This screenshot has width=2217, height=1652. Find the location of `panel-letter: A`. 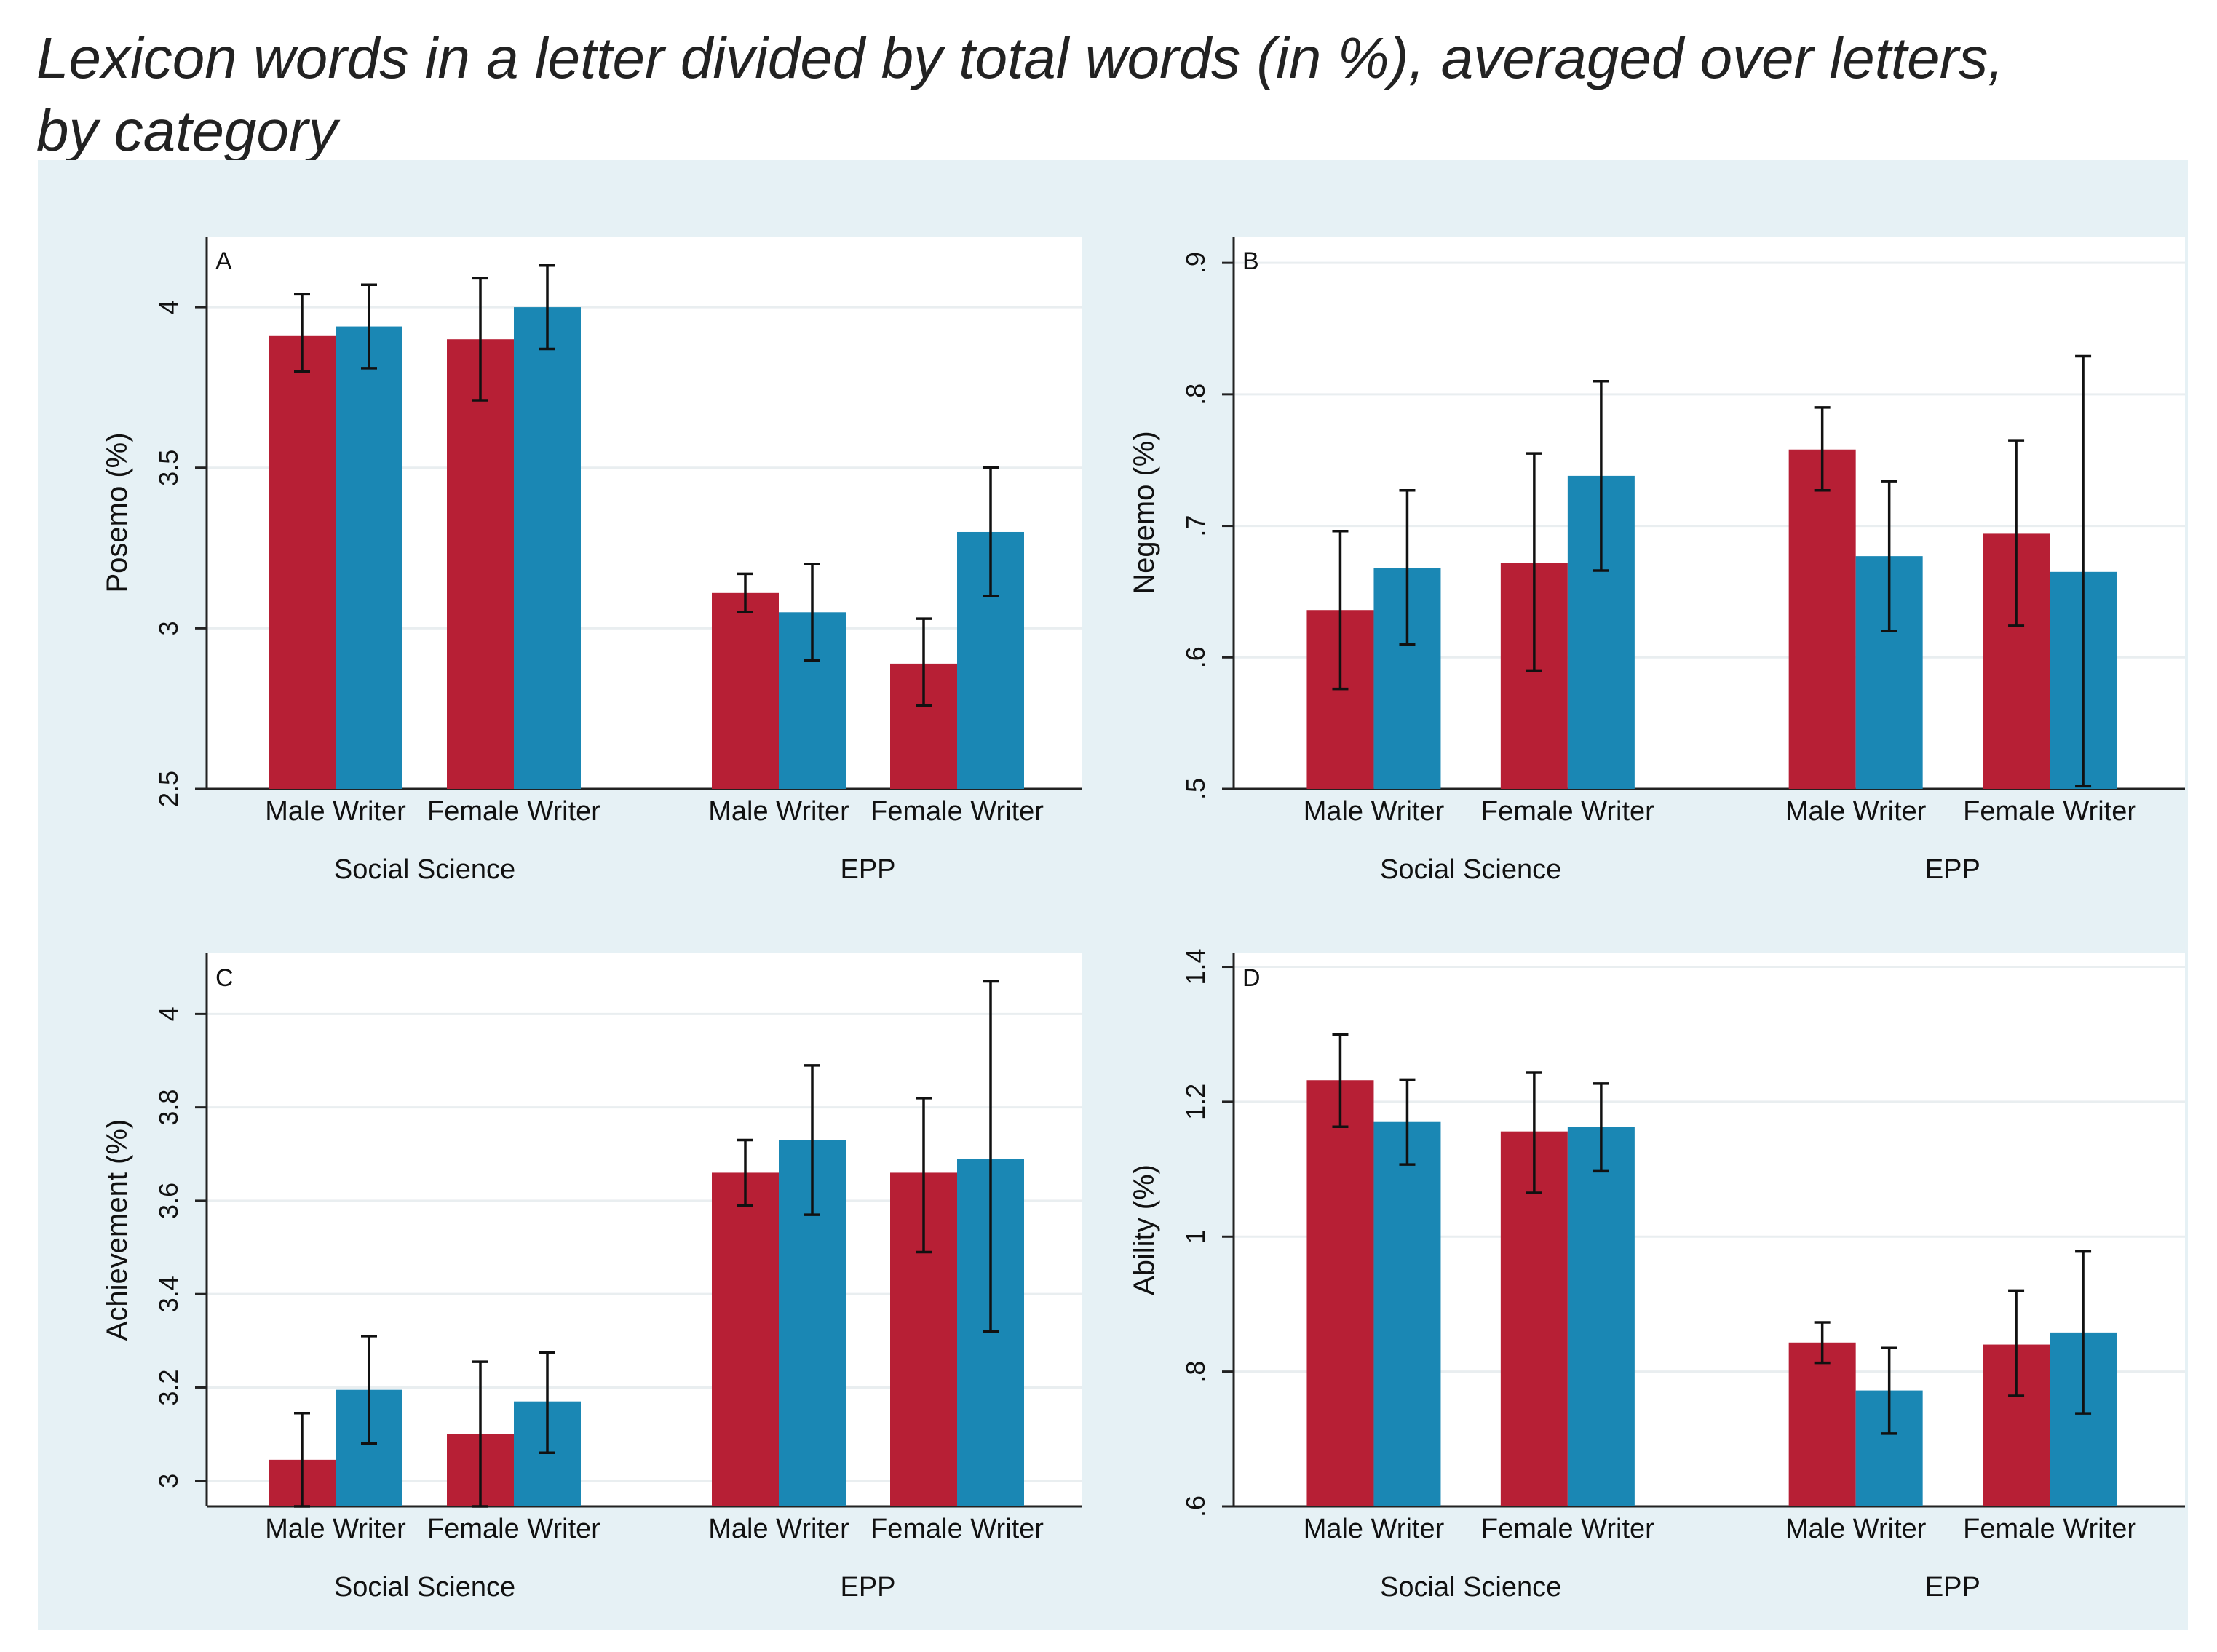

panel-letter: A is located at coordinates (223, 261).